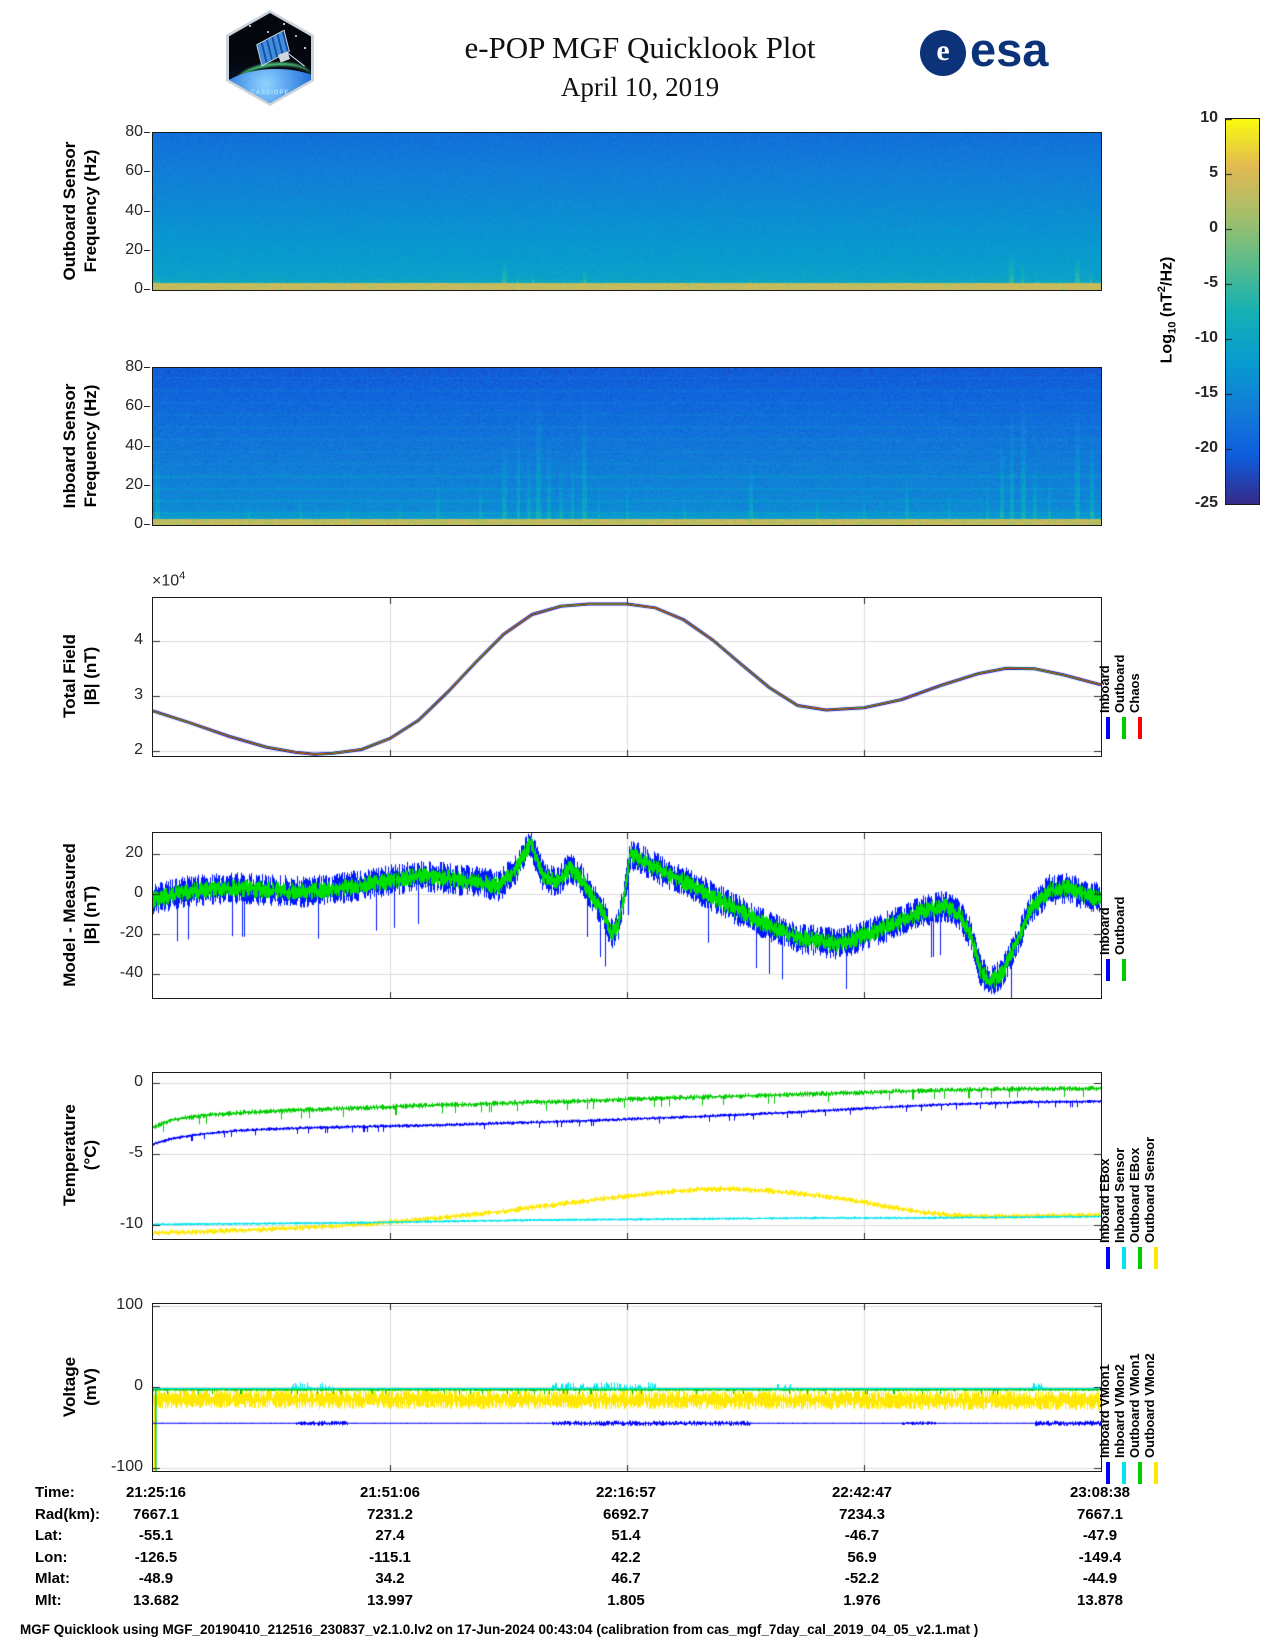 The width and height of the screenshot is (1275, 1650). I want to click on panel-outboard-spectrogram, so click(627, 211).